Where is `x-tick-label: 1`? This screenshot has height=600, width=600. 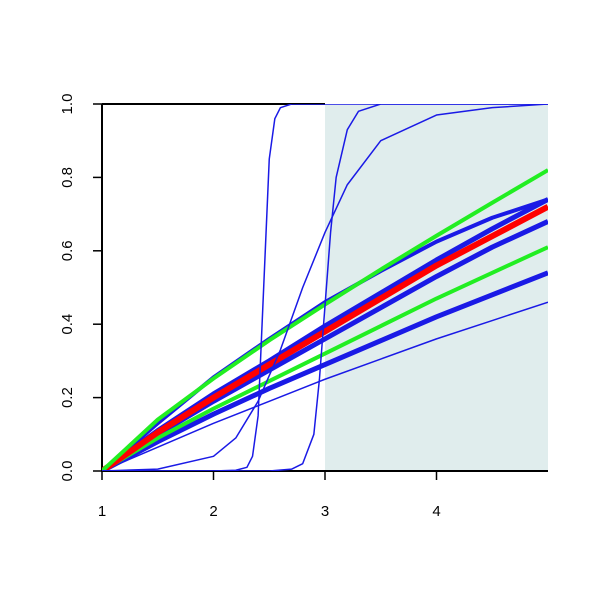 x-tick-label: 1 is located at coordinates (102, 511).